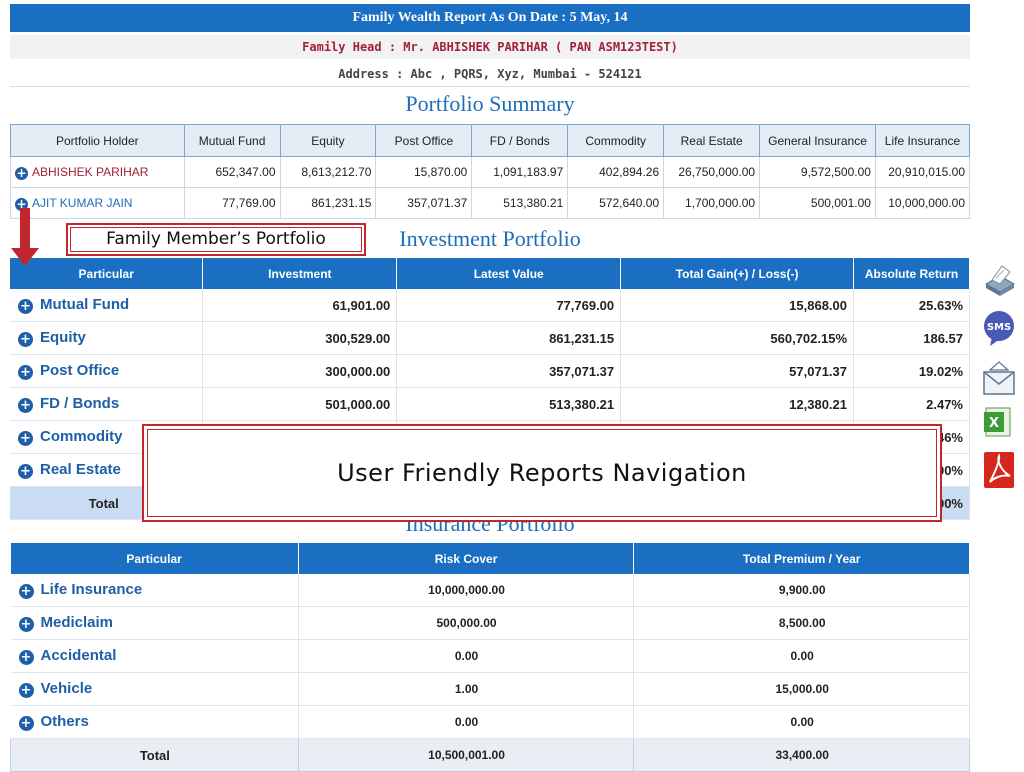  I want to click on particular-others: + Others, so click(154, 722).